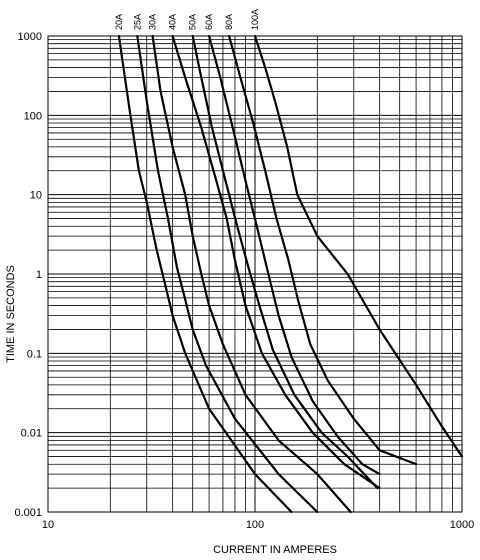  Describe the element at coordinates (193, 22) in the screenshot. I see `series-label-50A: 50A` at that location.